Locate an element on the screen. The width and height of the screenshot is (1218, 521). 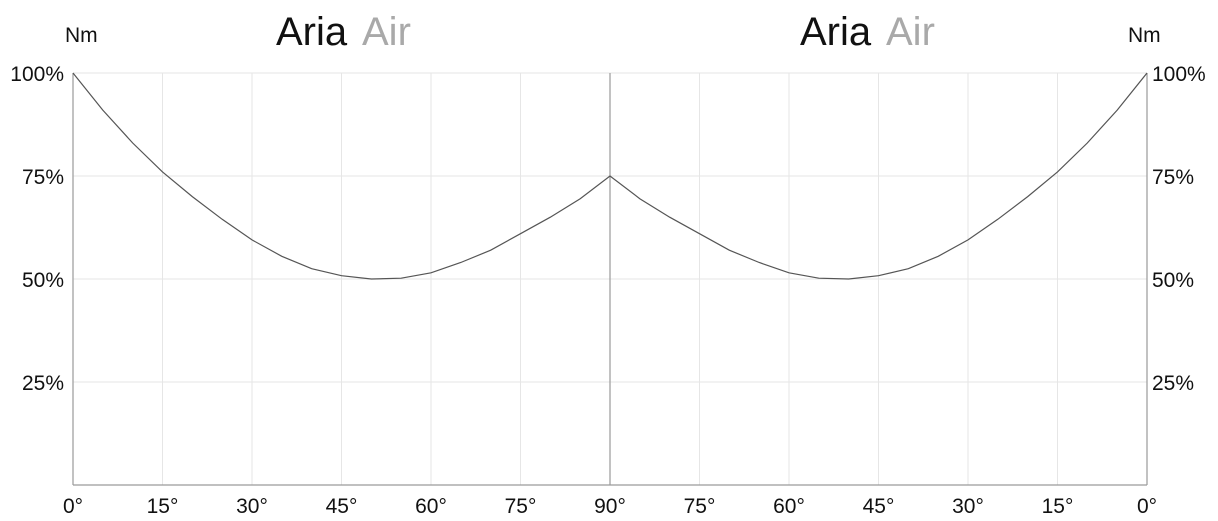
left-title-main: Aria is located at coordinates (312, 32).